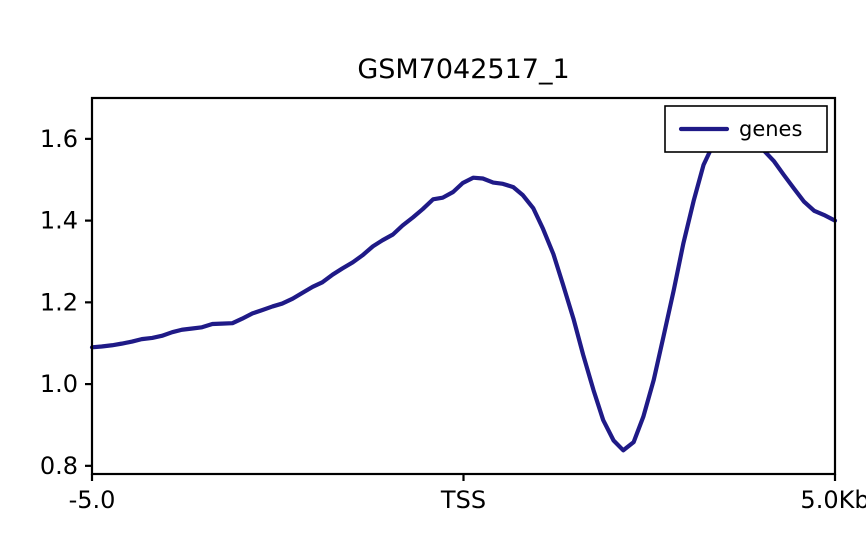  Describe the element at coordinates (463, 500) in the screenshot. I see `x-tick-label: TSS` at that location.